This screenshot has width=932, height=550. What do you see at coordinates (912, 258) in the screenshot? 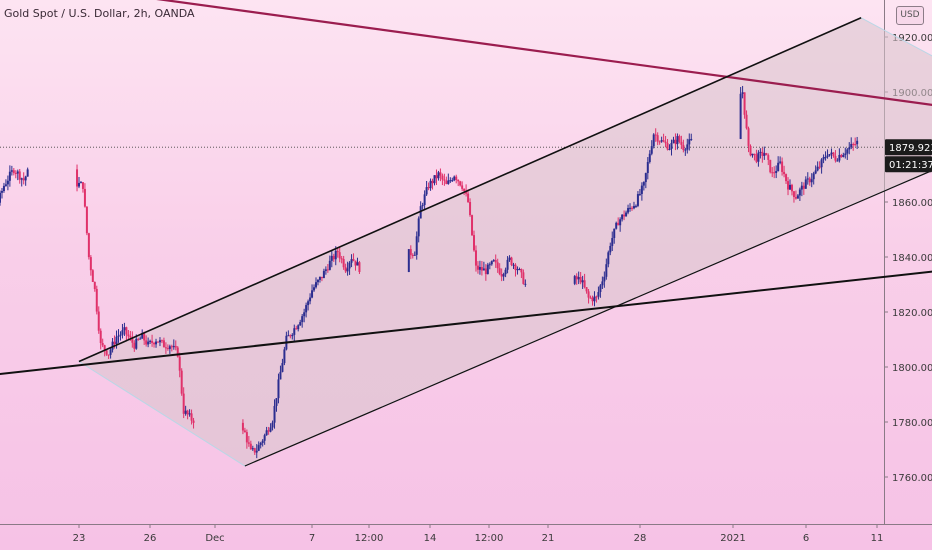
I see `y-tick-label: 1840.000` at bounding box center [912, 258].